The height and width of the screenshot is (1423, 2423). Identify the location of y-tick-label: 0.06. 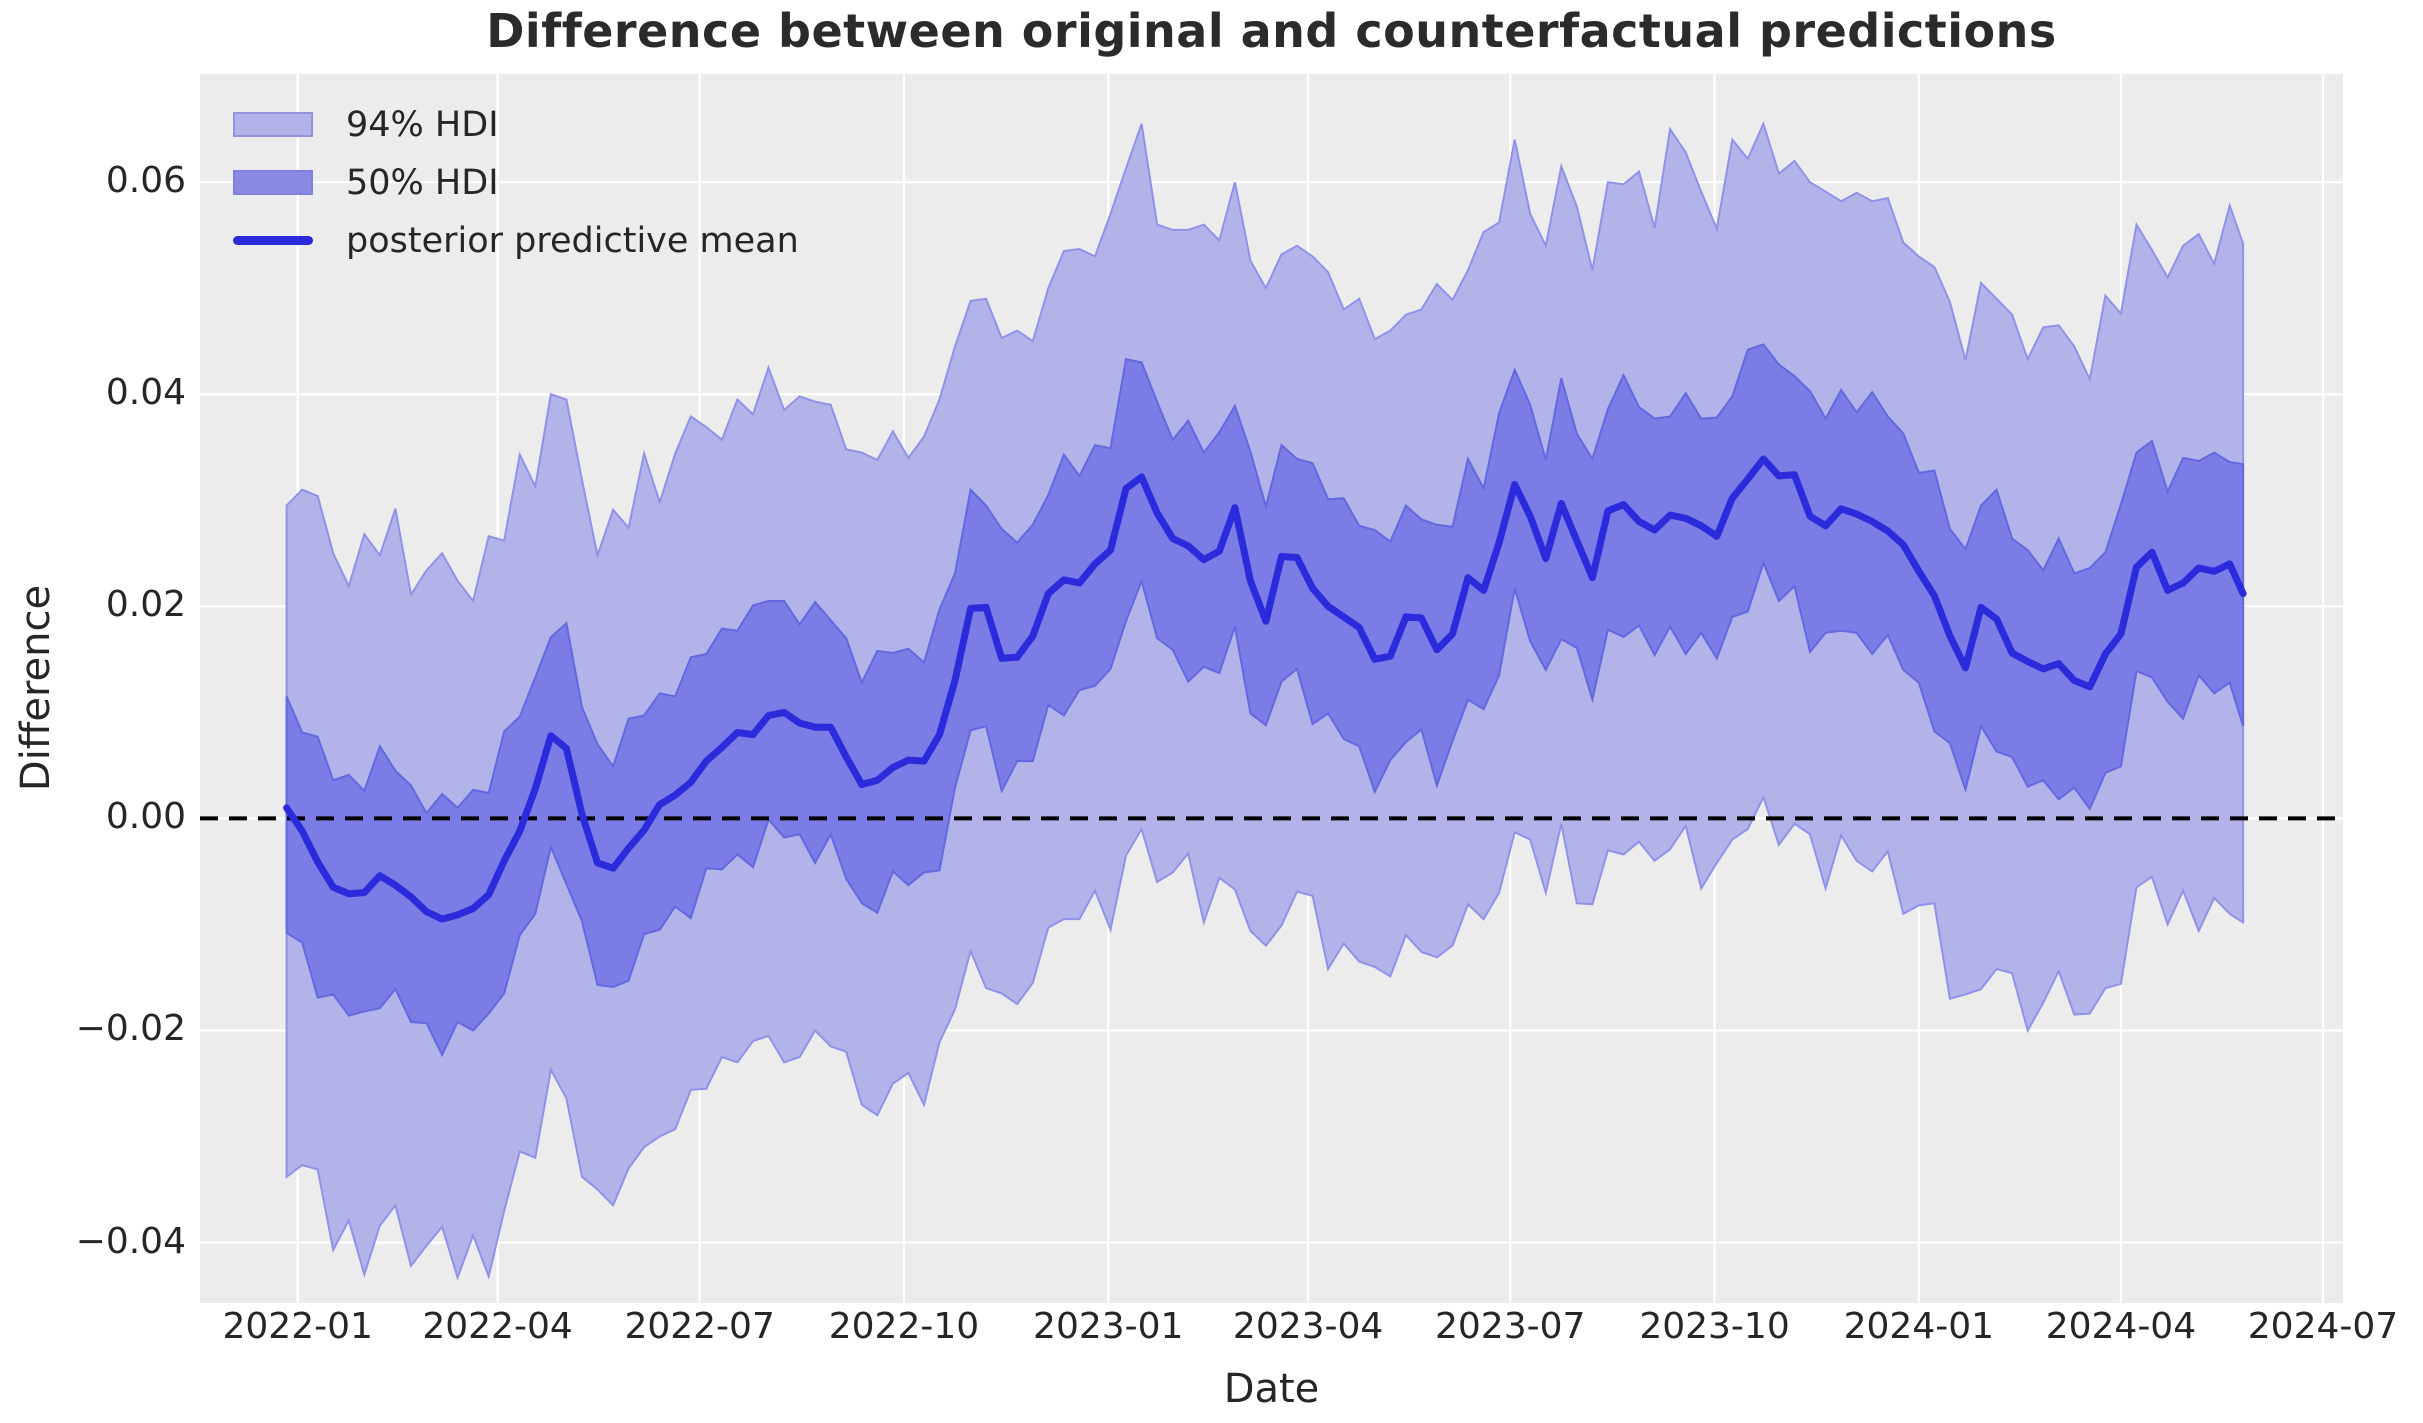
(145, 181).